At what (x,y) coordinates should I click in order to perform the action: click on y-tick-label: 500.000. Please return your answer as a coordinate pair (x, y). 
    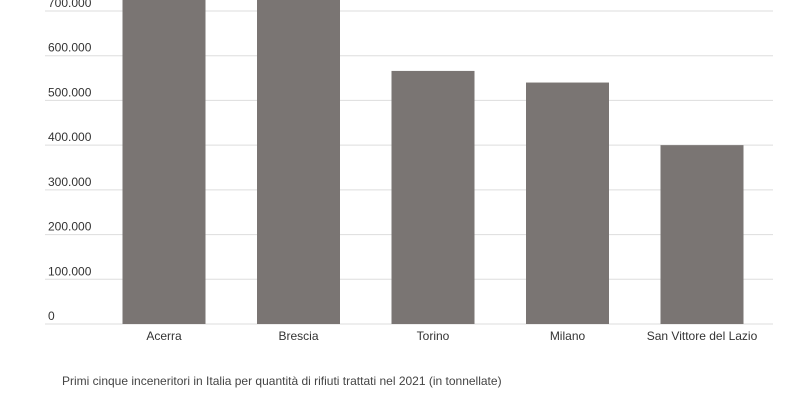
    Looking at the image, I should click on (70, 92).